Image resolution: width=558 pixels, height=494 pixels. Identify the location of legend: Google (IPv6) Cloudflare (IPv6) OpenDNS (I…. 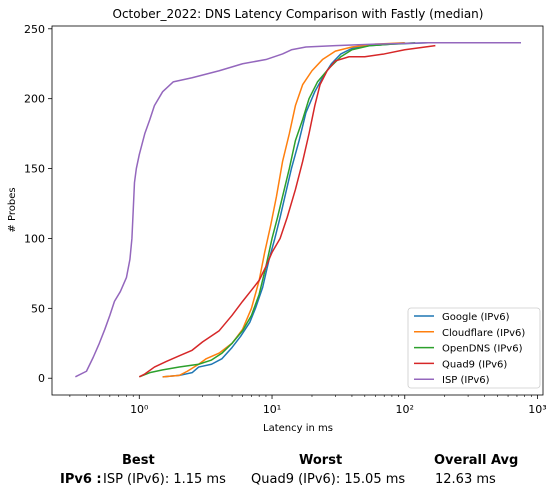
(474, 348).